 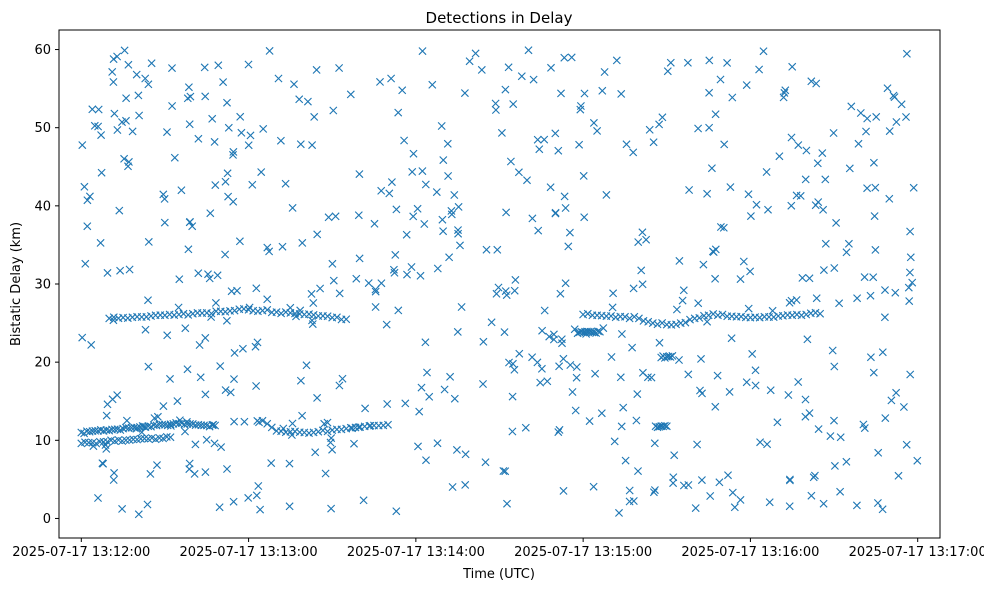 I want to click on chart-title: Detections in Delay, so click(x=499, y=18).